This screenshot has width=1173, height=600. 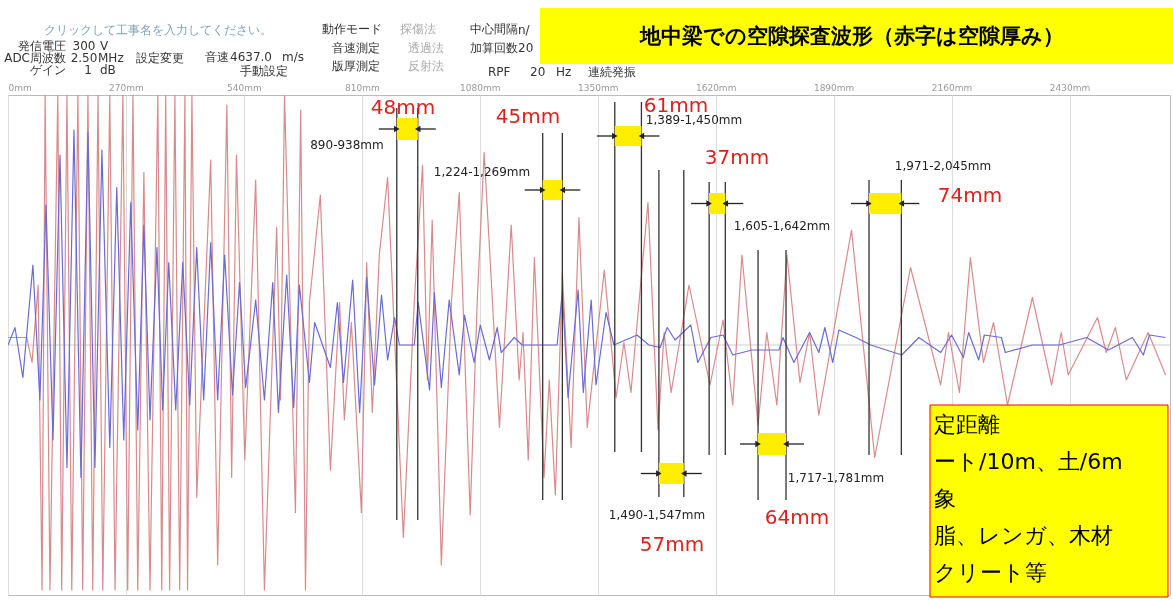 I want to click on annotation: 64mm, so click(x=797, y=517).